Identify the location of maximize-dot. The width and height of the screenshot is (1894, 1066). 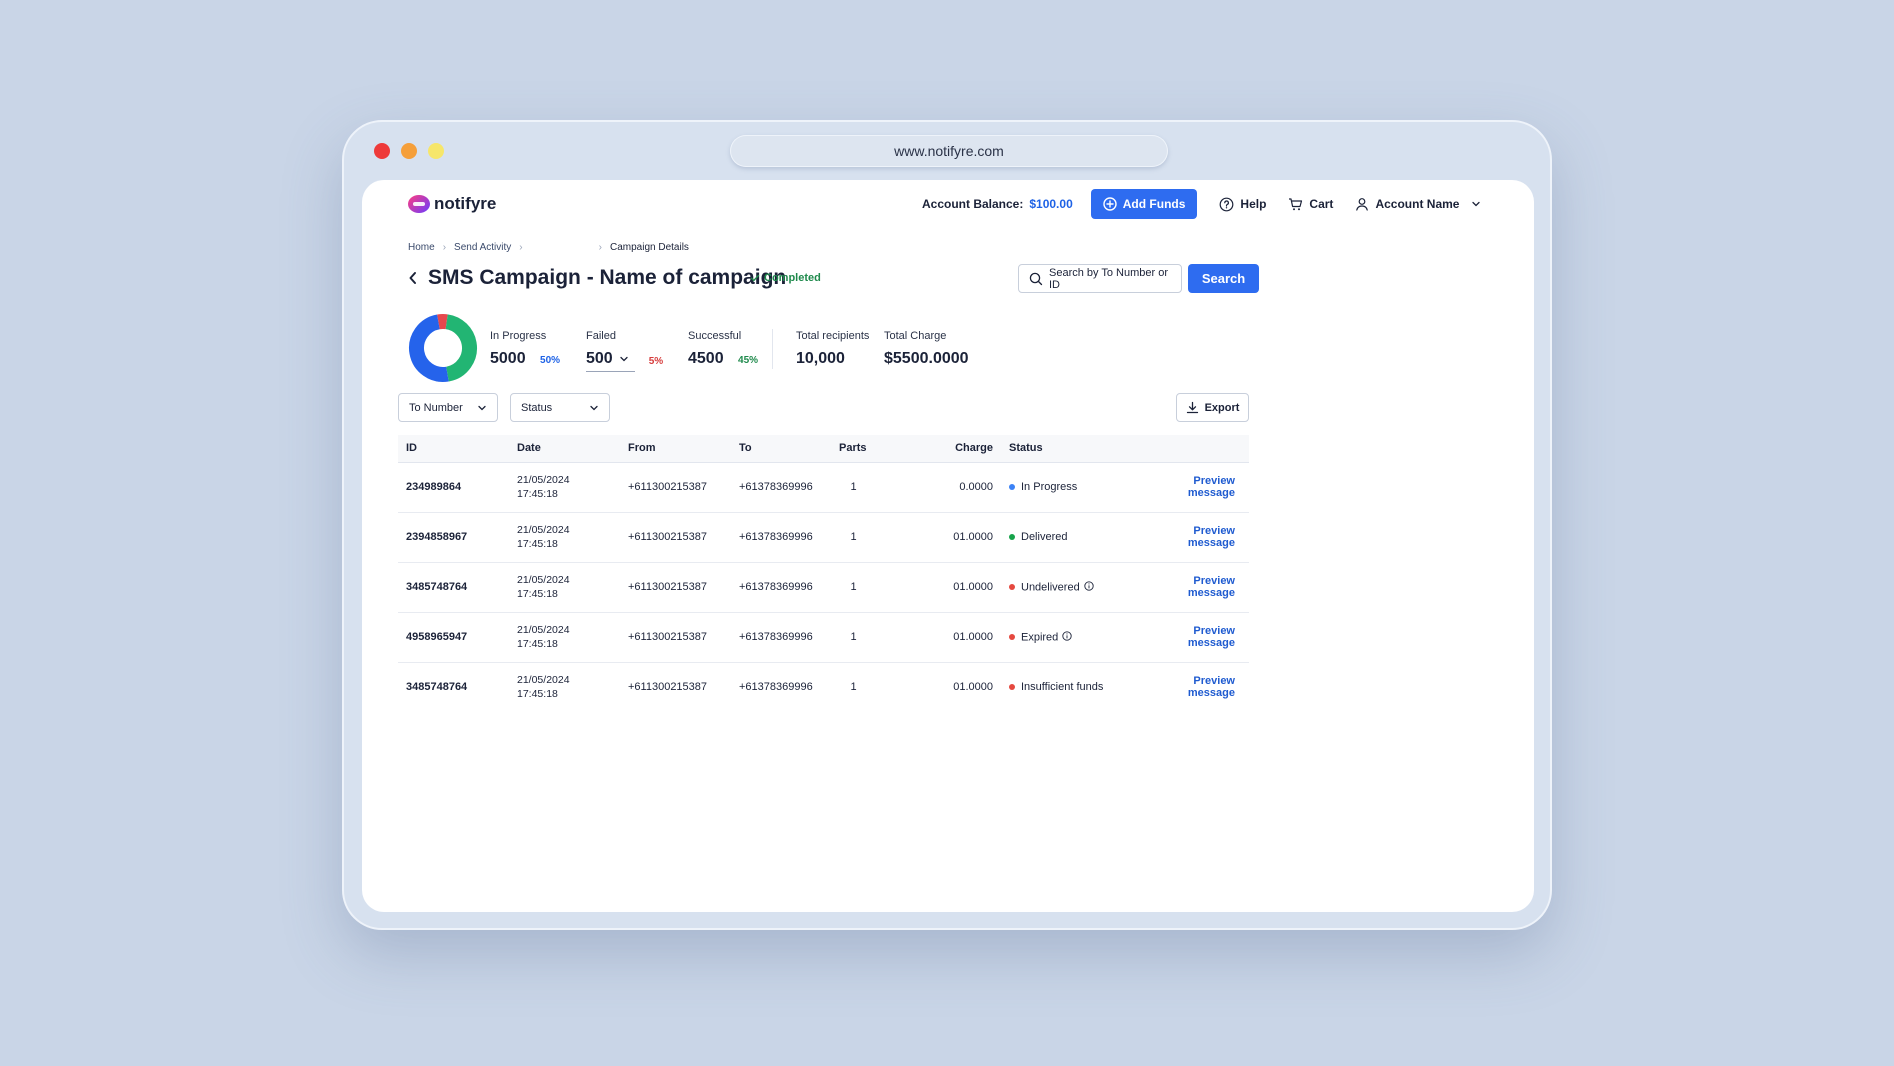
(436, 151).